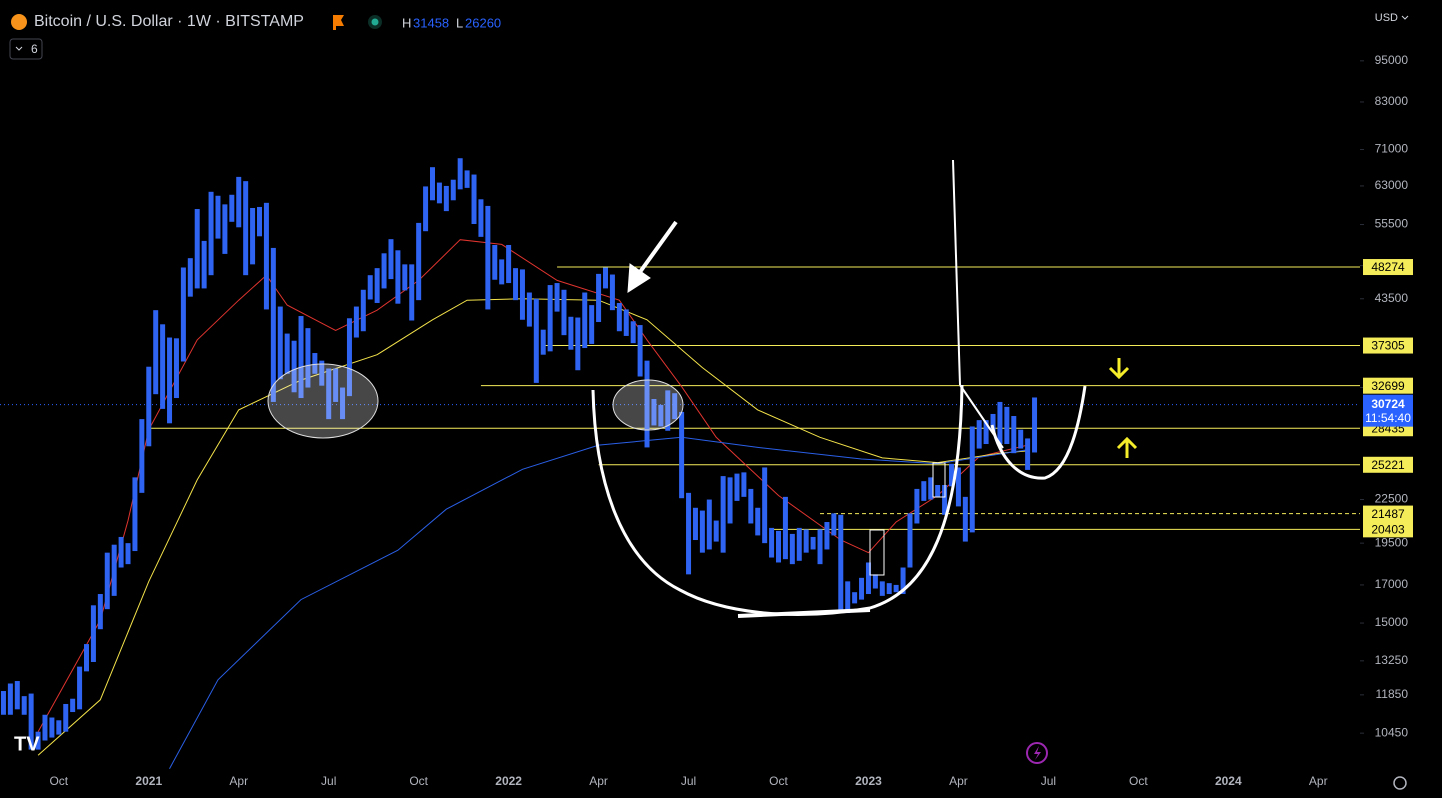  Describe the element at coordinates (958, 781) in the screenshot. I see `x-tick-label: Apr` at that location.